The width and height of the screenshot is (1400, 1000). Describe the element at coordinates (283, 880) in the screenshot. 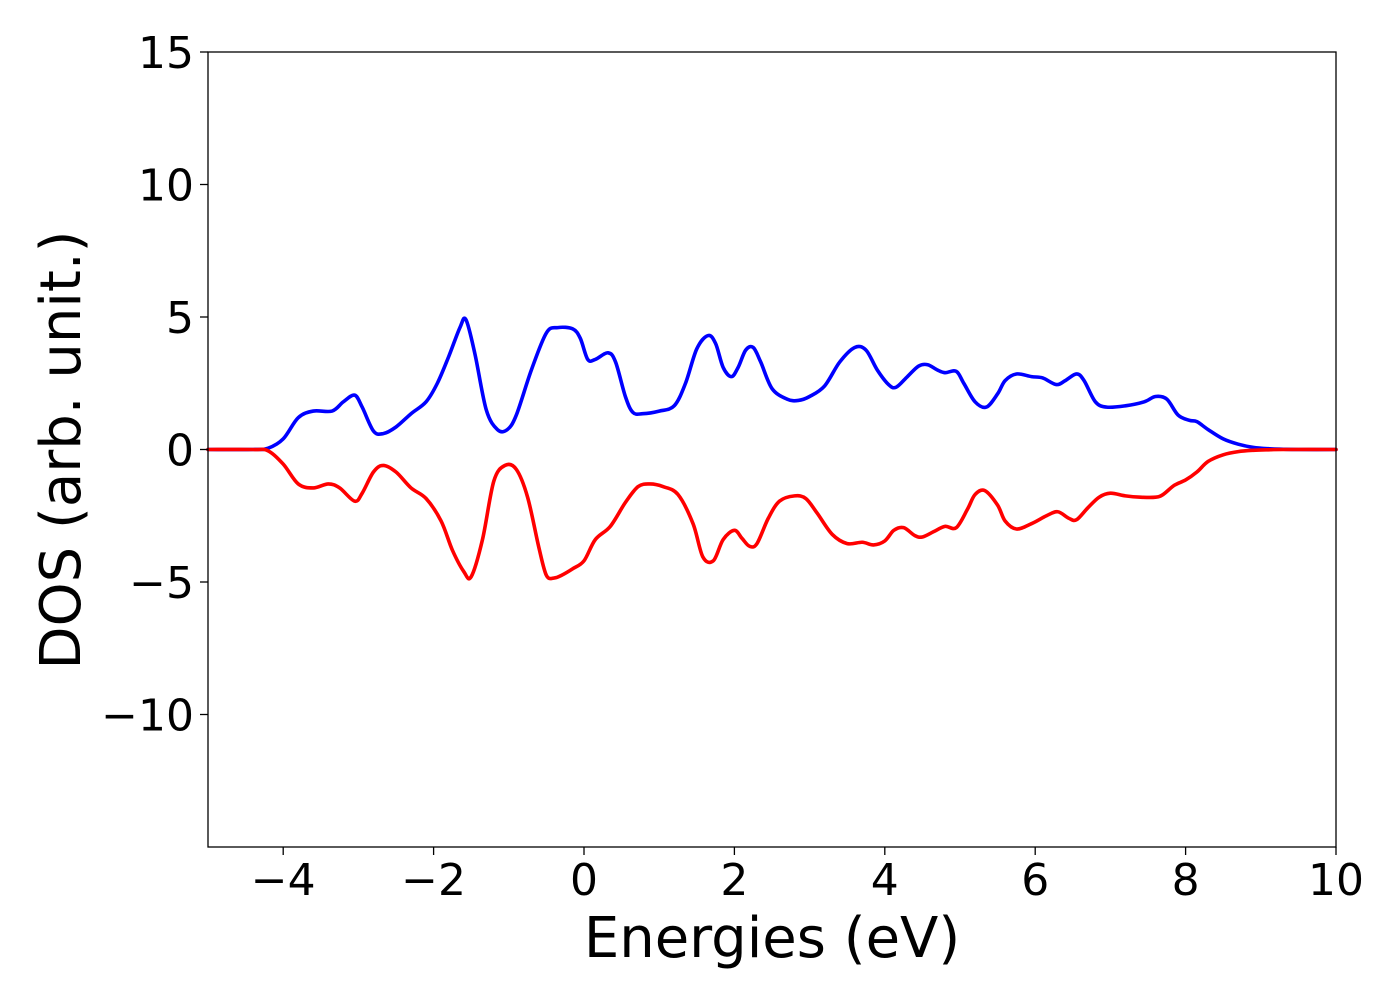

I see `x-tick-label: −4` at that location.